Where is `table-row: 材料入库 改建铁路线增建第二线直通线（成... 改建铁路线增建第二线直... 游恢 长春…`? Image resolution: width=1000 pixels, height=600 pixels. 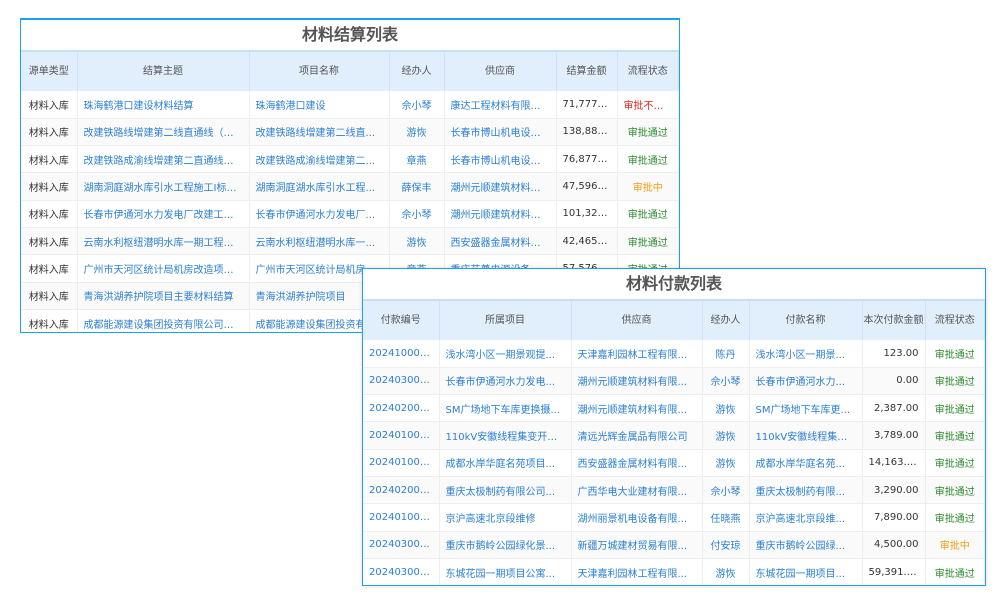 table-row: 材料入库 改建铁路线增建第二线直通线（成... 改建铁路线增建第二线直... 游恢 长春… is located at coordinates (350, 132).